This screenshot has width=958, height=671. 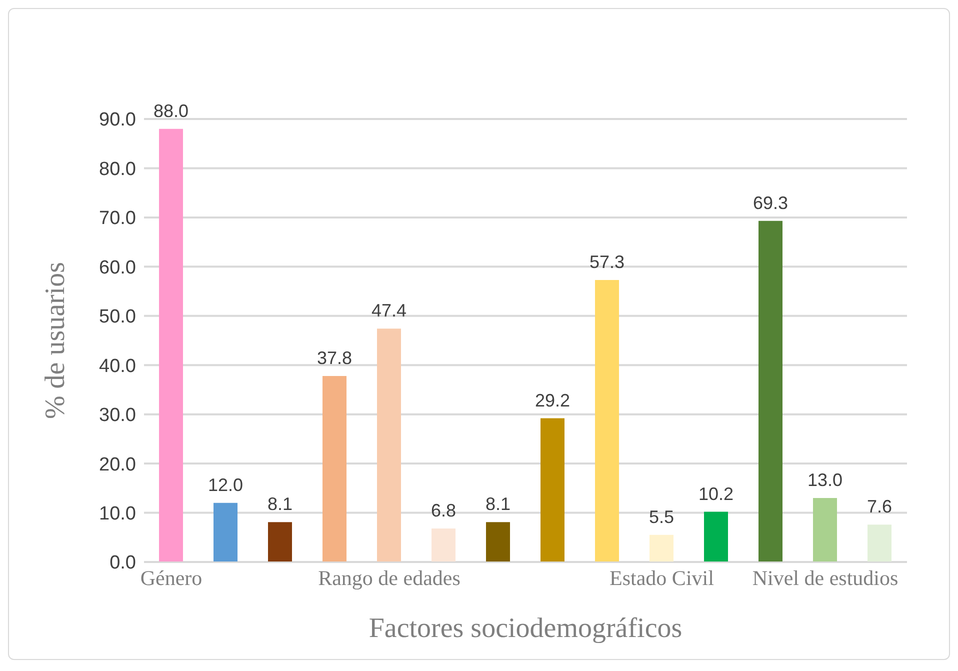 I want to click on y-tick-label: 50.0, so click(x=117, y=317).